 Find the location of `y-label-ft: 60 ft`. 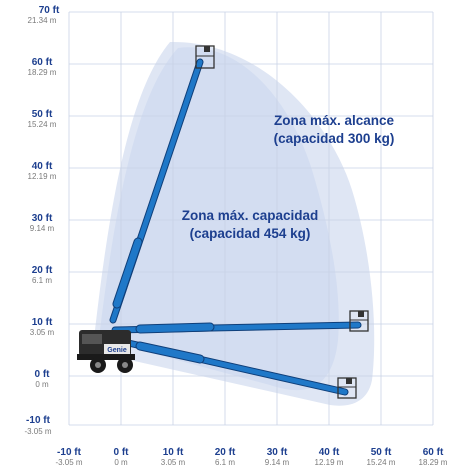

y-label-ft: 60 ft is located at coordinates (42, 62).